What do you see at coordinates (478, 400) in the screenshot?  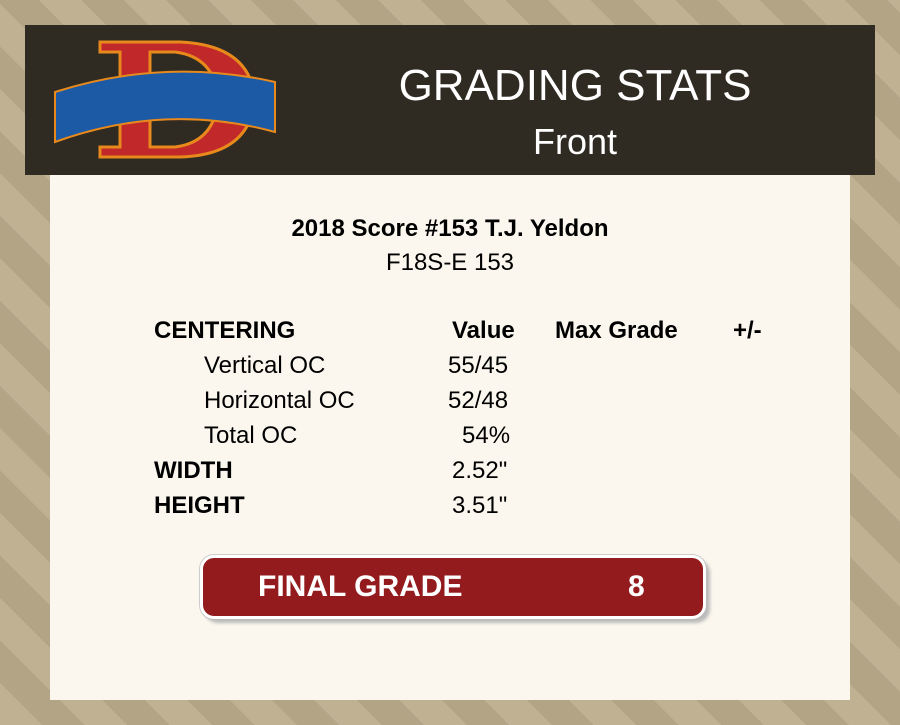 I see `row-value: 52/48` at bounding box center [478, 400].